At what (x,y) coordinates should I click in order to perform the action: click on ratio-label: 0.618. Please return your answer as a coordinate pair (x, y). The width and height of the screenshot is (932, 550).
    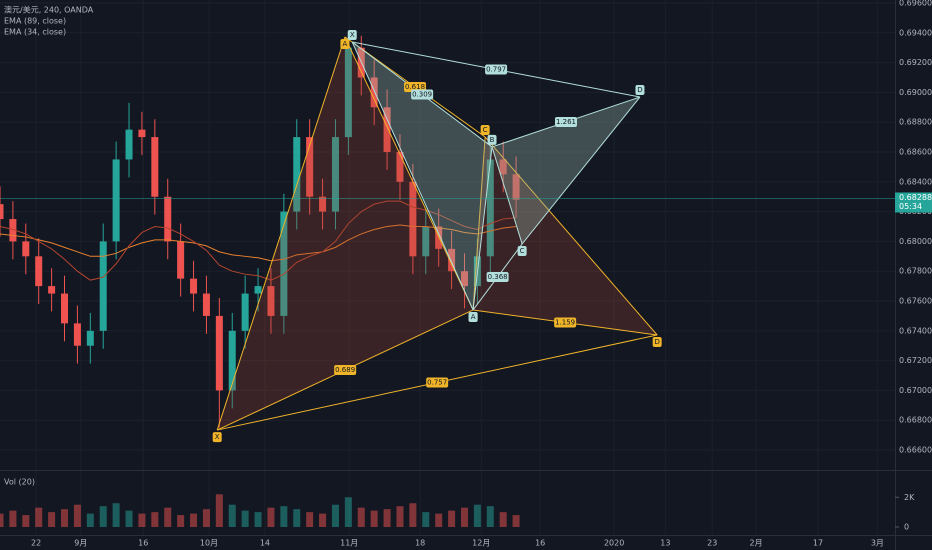
    Looking at the image, I should click on (415, 87).